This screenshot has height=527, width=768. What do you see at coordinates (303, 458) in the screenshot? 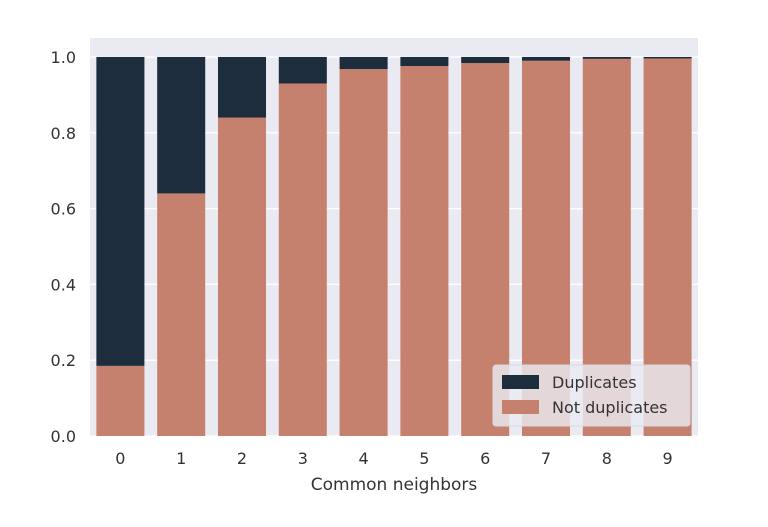
I see `x-tick-label: 3` at bounding box center [303, 458].